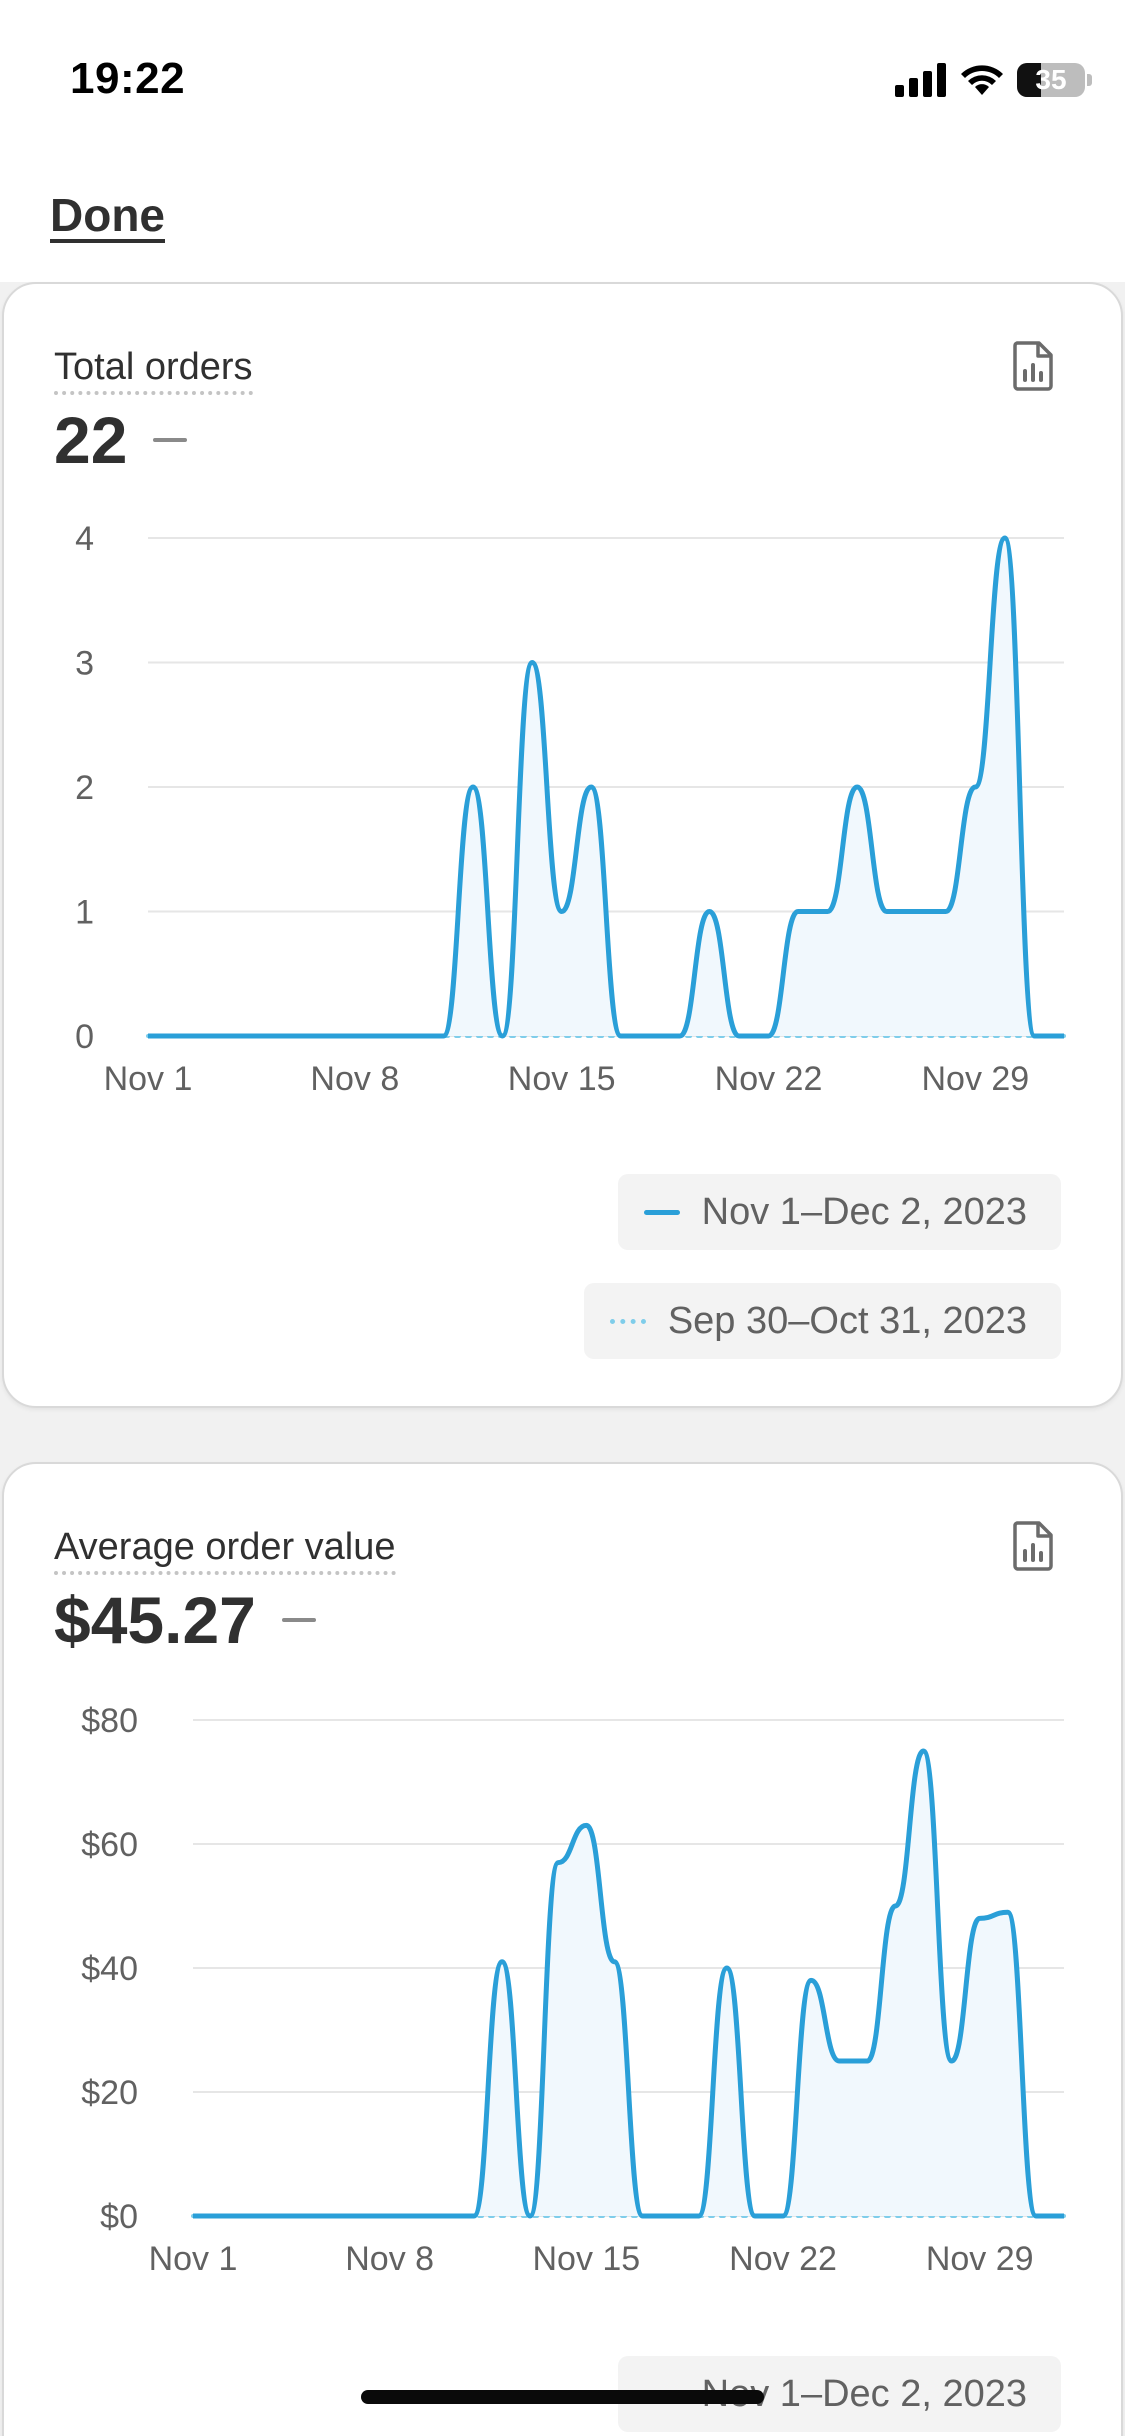 This screenshot has width=1125, height=2436. I want to click on metric-title: Total orders, so click(153, 370).